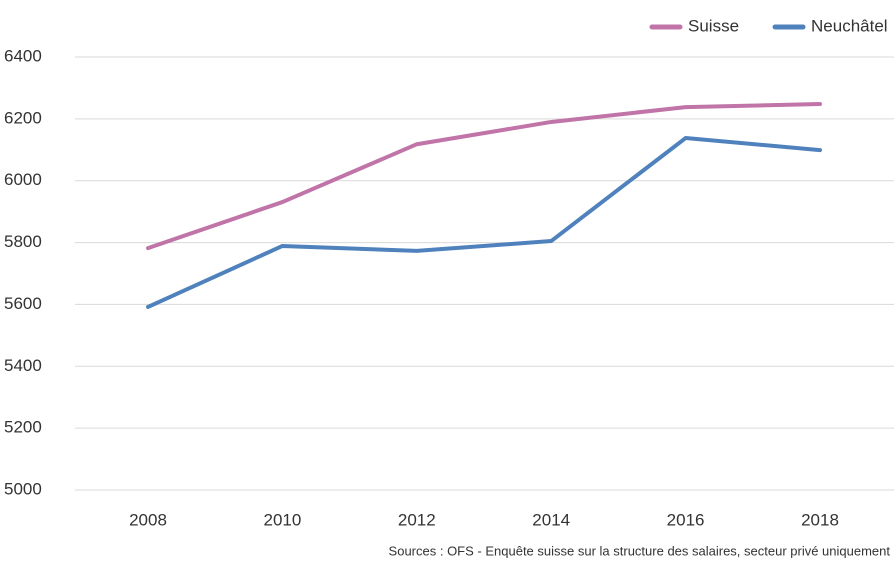 The height and width of the screenshot is (563, 894). What do you see at coordinates (23, 241) in the screenshot?
I see `y-tick-label: 5800` at bounding box center [23, 241].